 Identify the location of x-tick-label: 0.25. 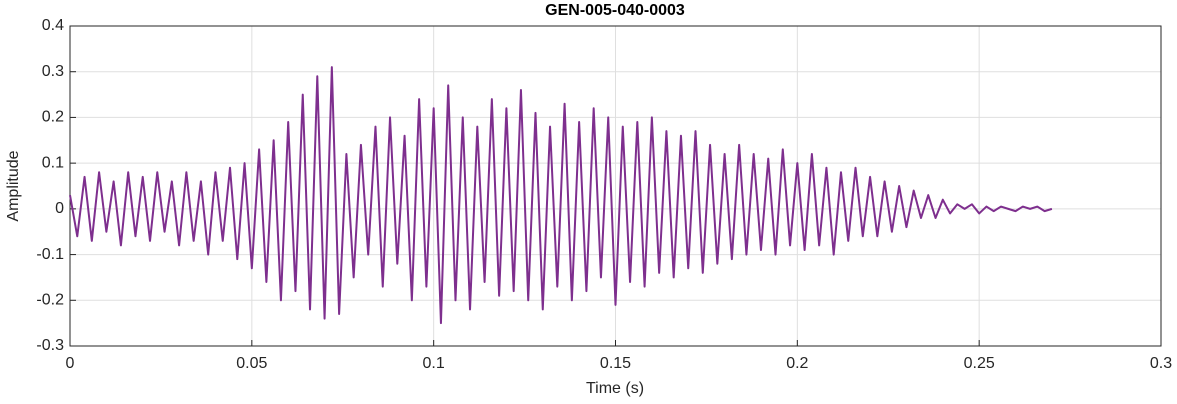
(979, 363).